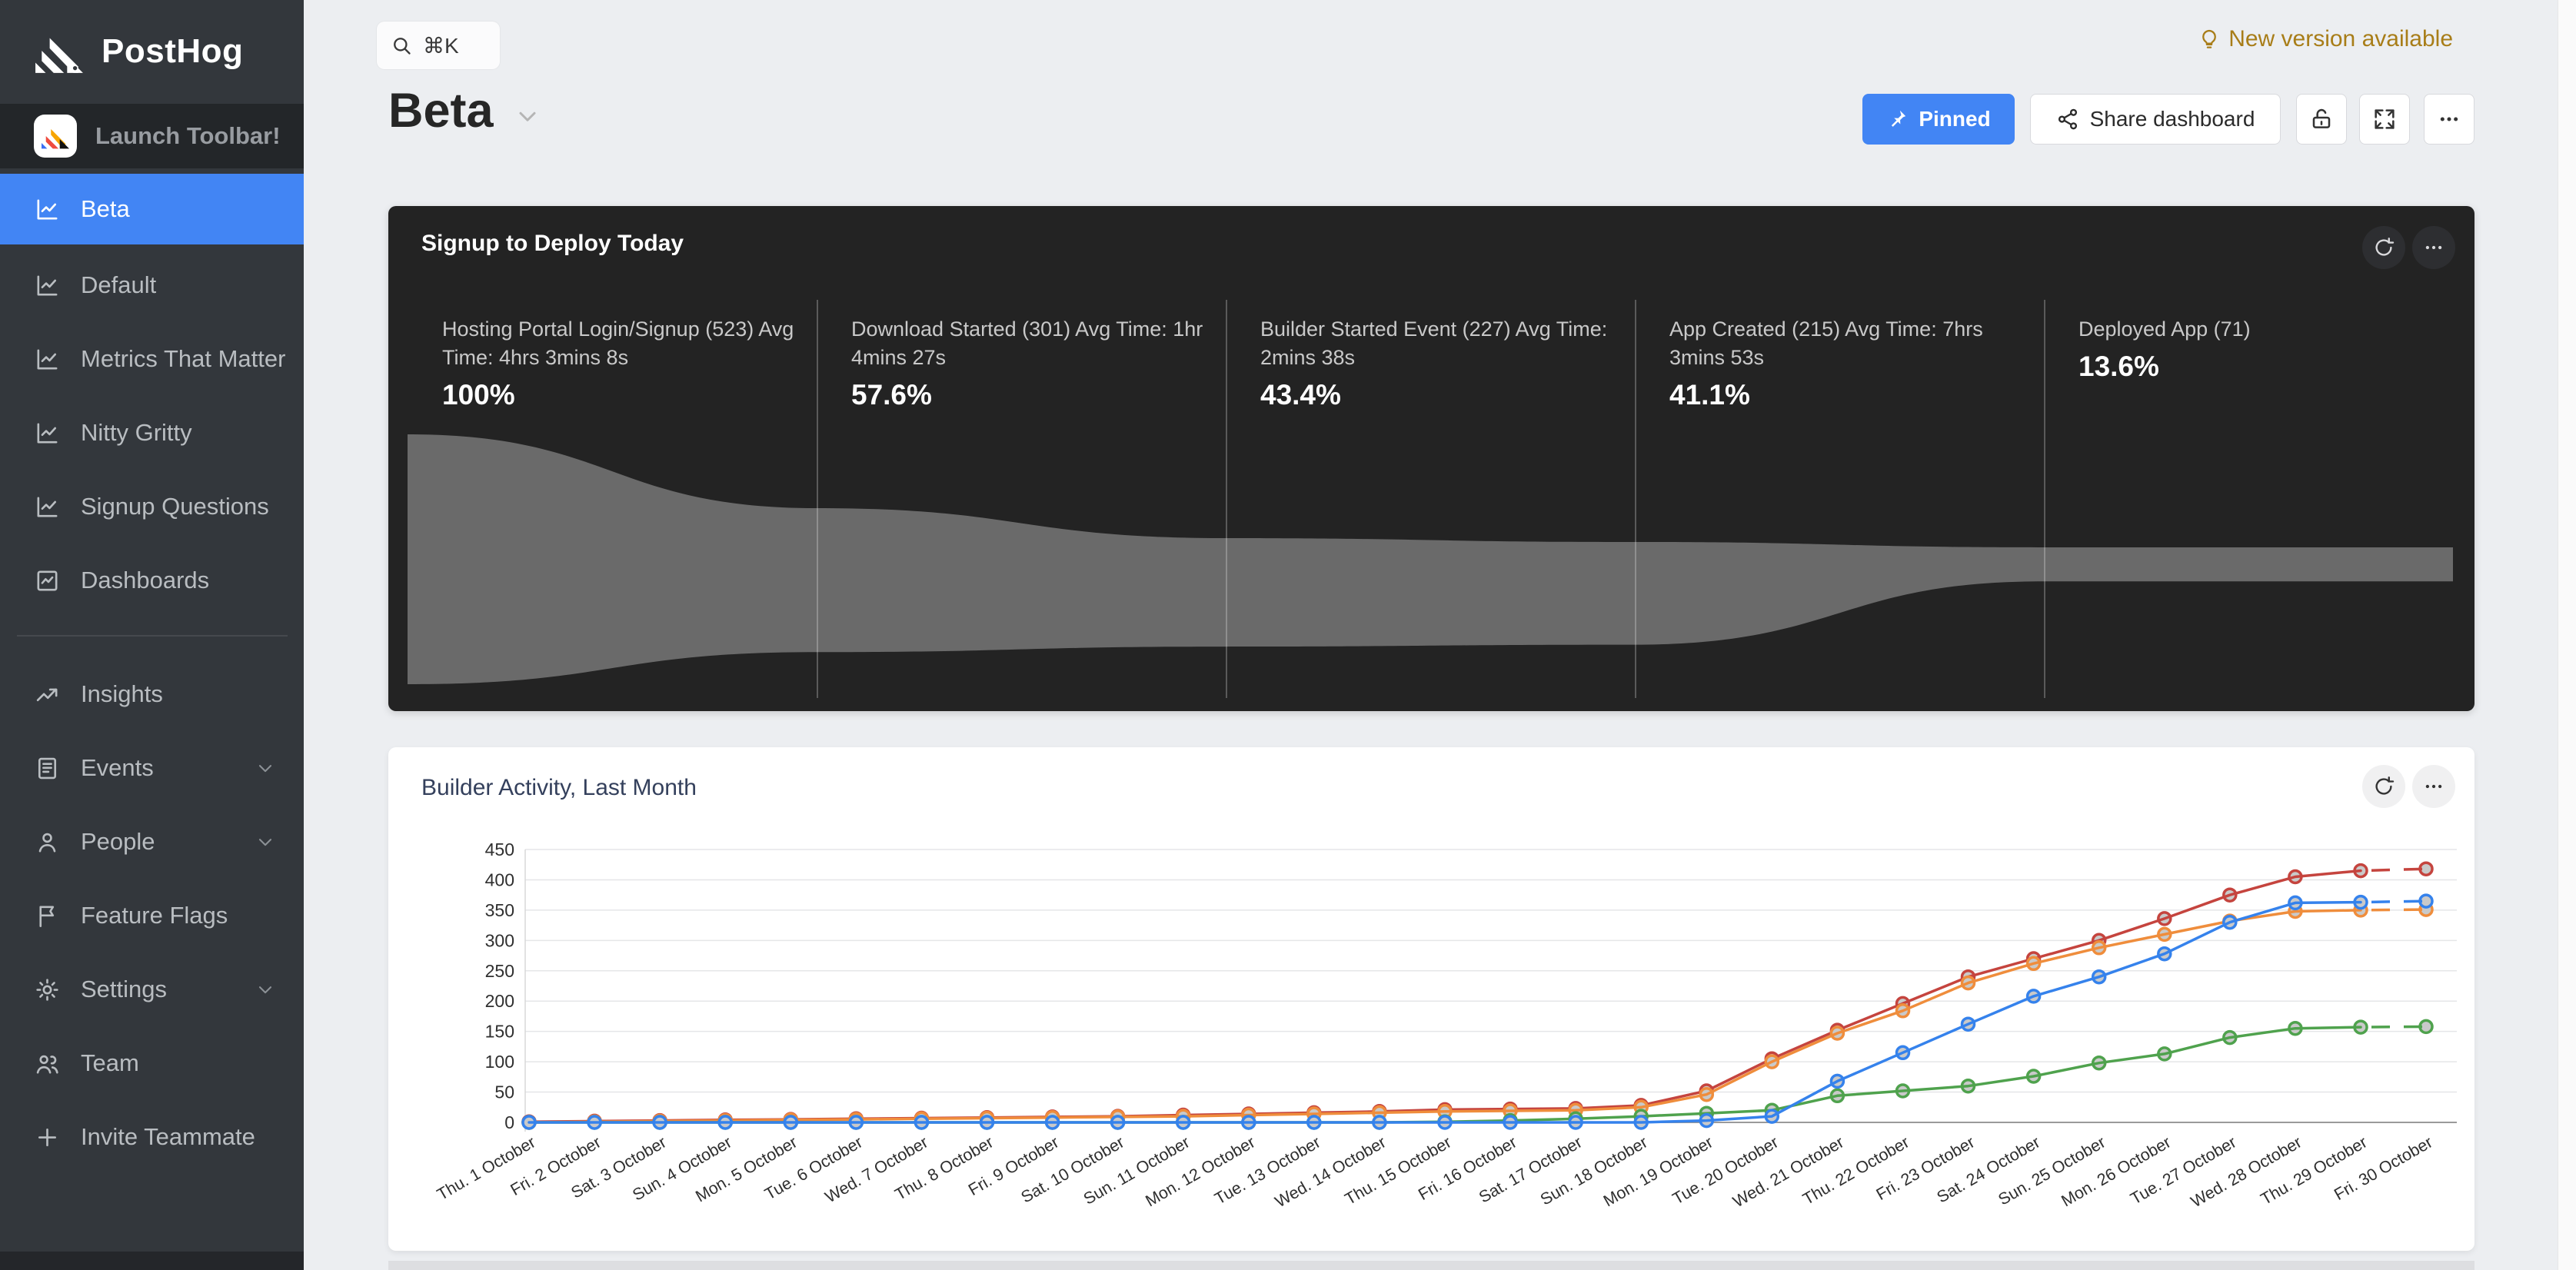 The image size is (2576, 1270). Describe the element at coordinates (47, 768) in the screenshot. I see `event-list-icon` at that location.